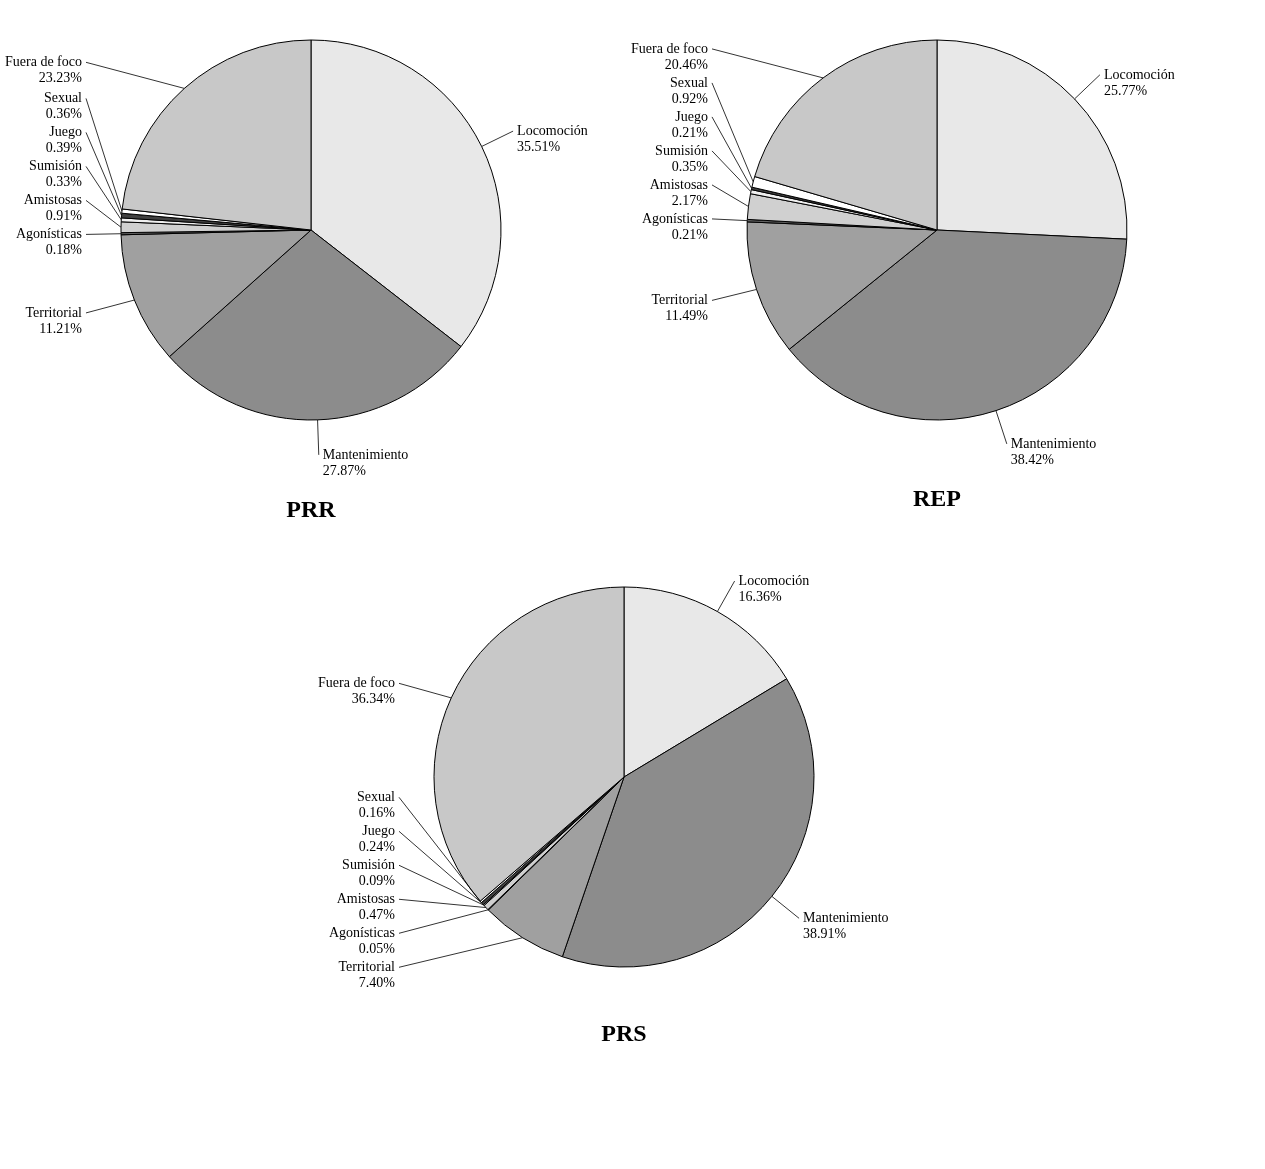 The image size is (1265, 1169). I want to click on data-label: 0.47%, so click(377, 915).